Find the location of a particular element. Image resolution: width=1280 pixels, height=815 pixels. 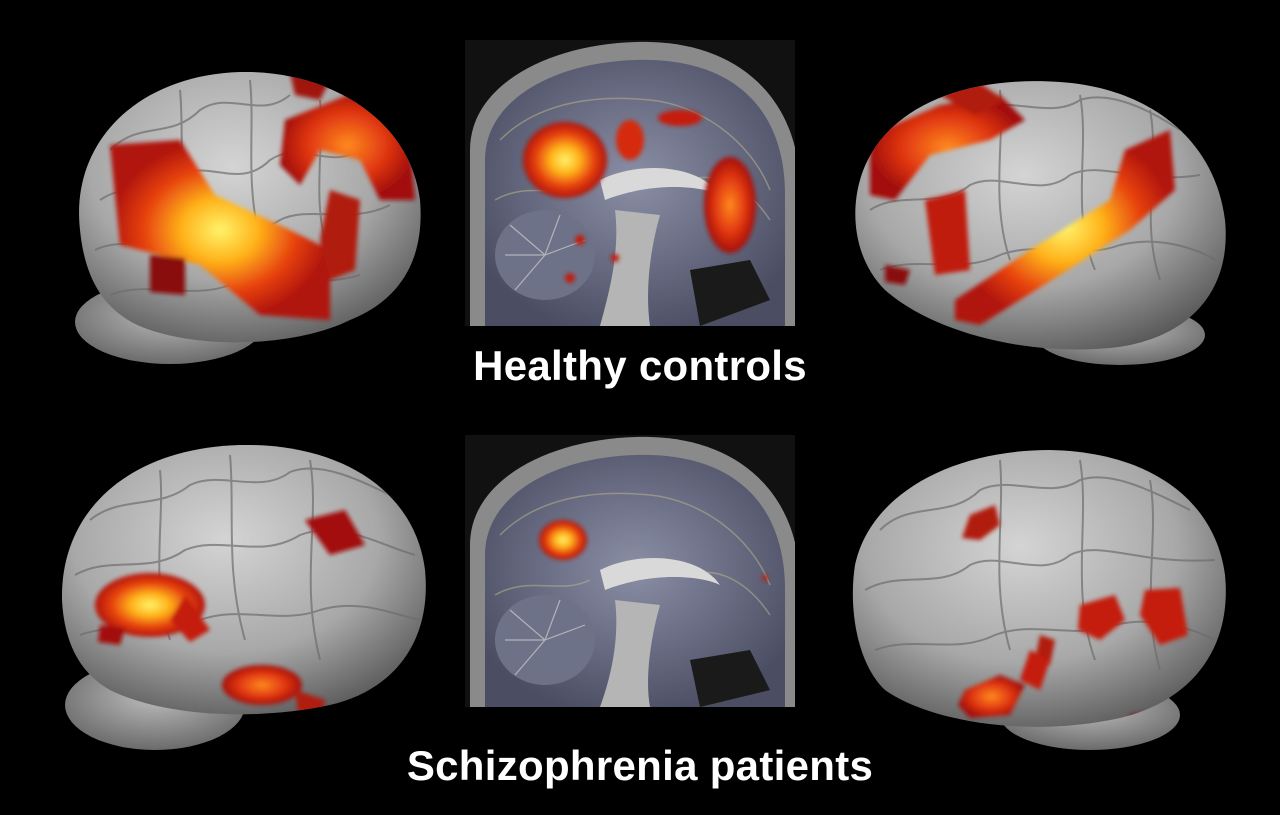

healthy-controls-label: Healthy controls is located at coordinates (640, 365).